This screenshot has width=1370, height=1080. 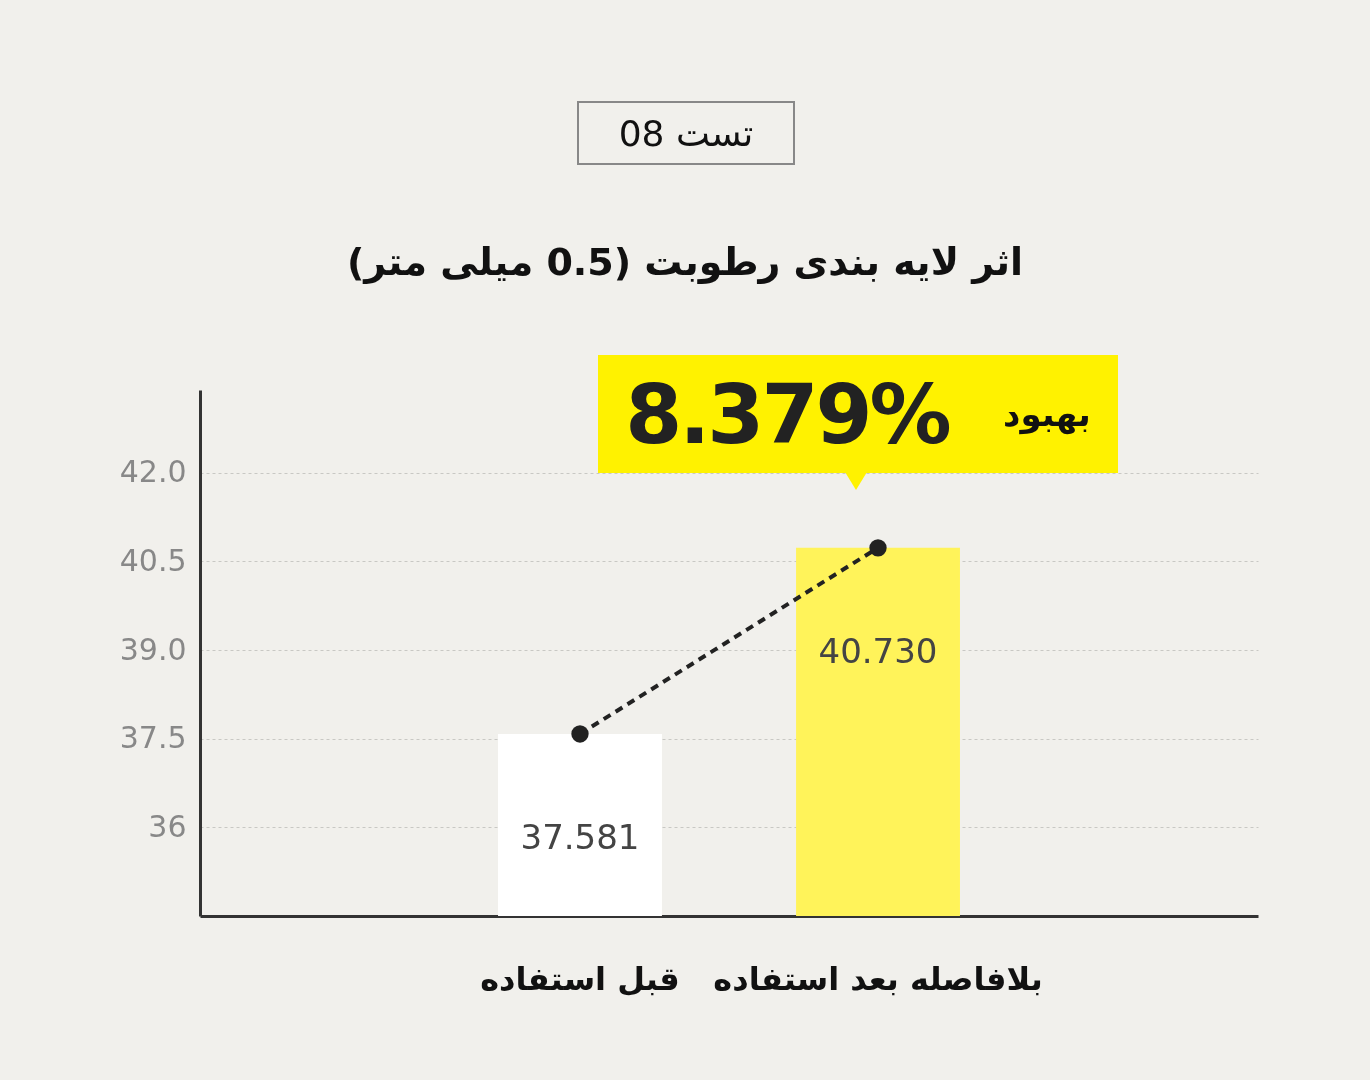 I want to click on data-label: 37.581, so click(x=580, y=836).